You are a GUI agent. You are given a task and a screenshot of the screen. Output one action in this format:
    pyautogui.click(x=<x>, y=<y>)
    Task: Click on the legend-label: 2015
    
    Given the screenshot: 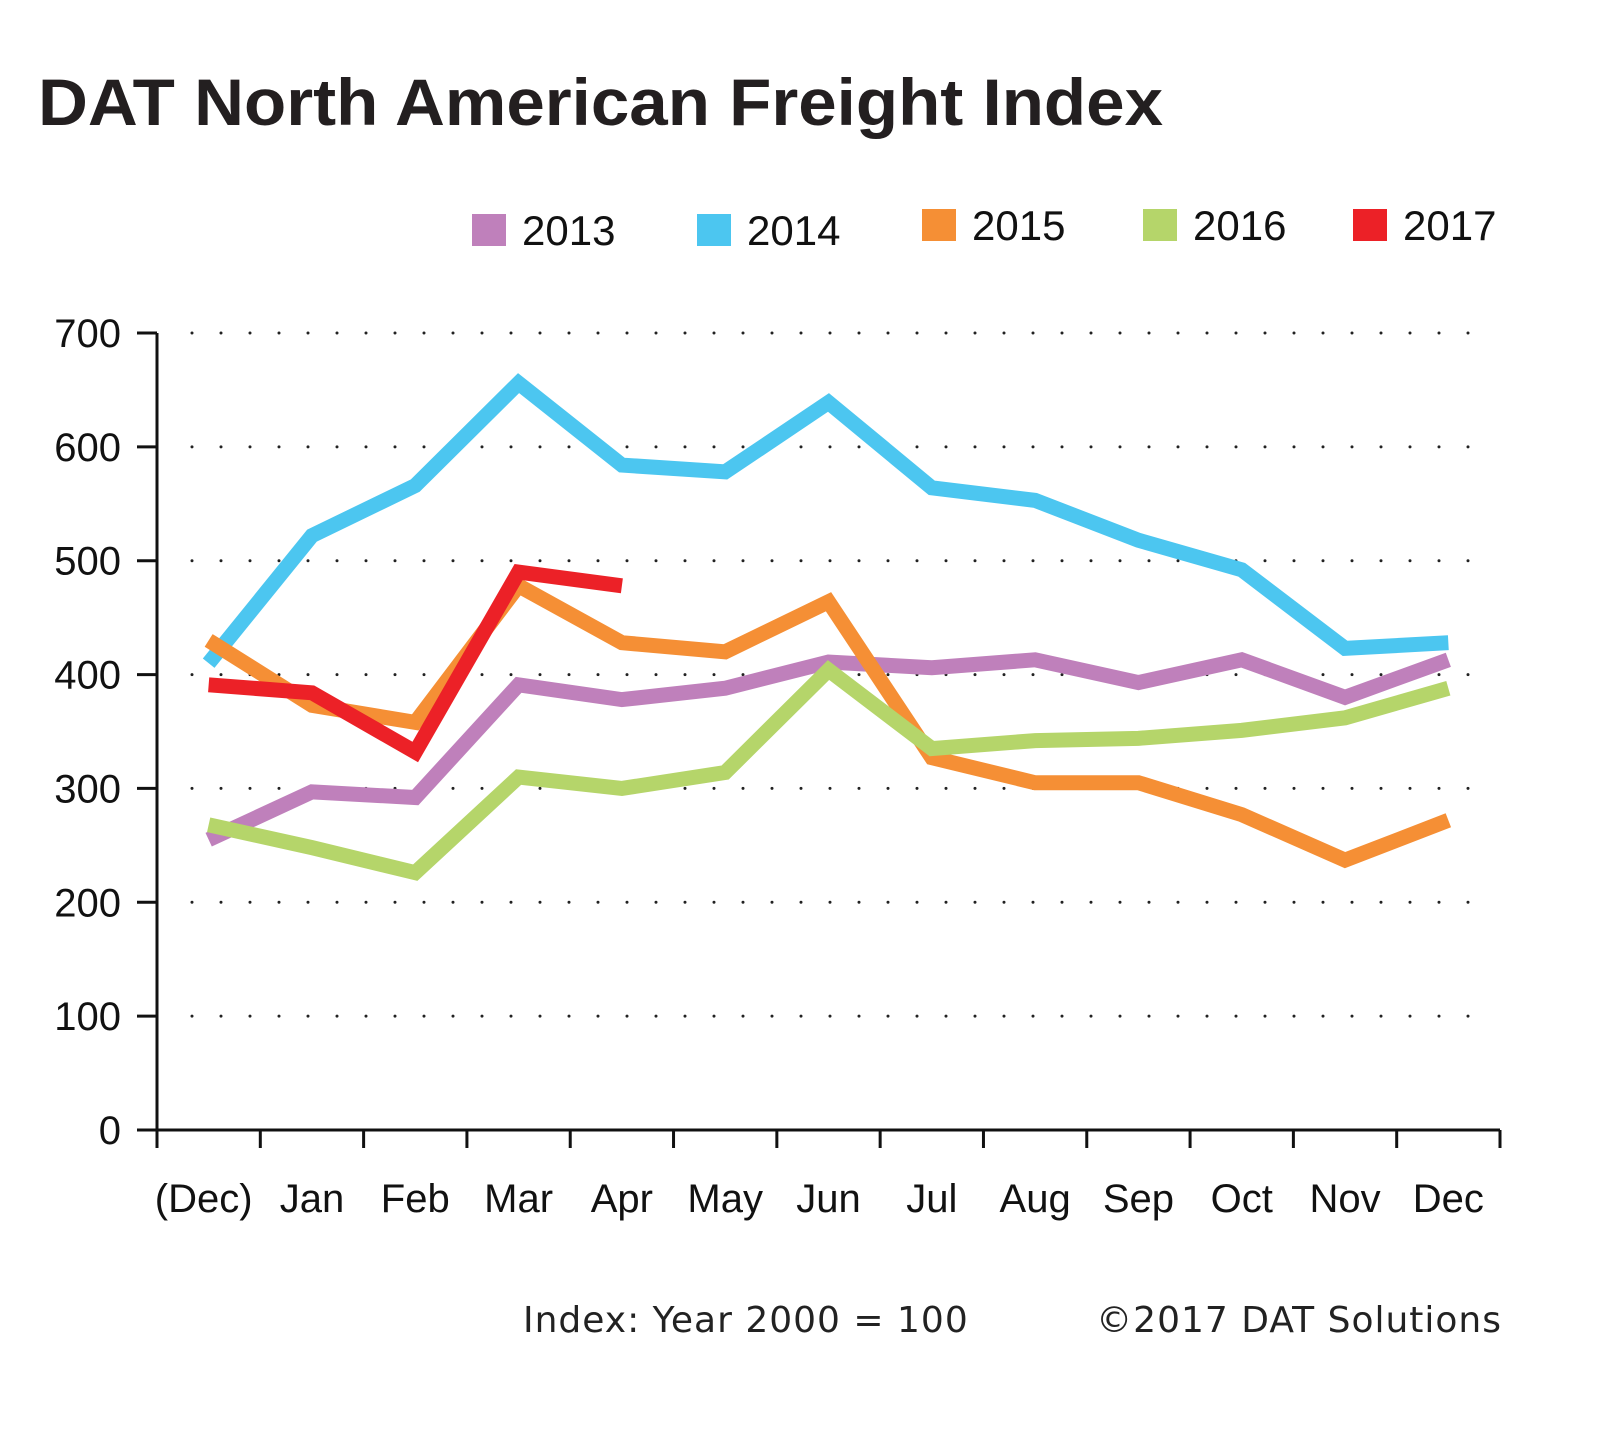 What is the action you would take?
    pyautogui.click(x=1018, y=225)
    